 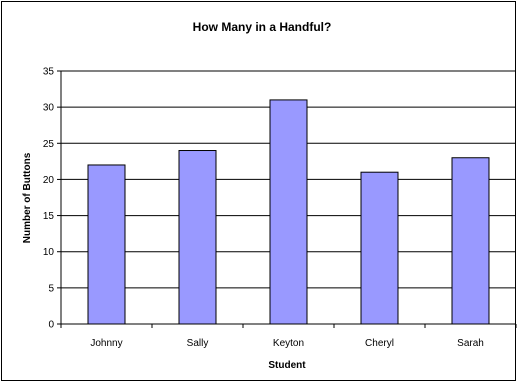 What do you see at coordinates (49, 180) in the screenshot?
I see `y-tick-label: 20` at bounding box center [49, 180].